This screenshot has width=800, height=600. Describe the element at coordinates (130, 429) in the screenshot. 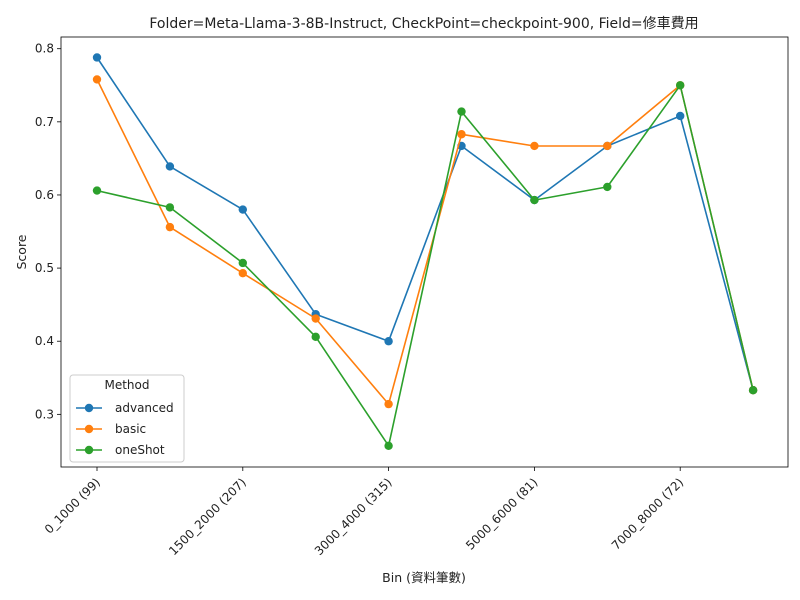

I see `legend-label-basic: basic` at that location.